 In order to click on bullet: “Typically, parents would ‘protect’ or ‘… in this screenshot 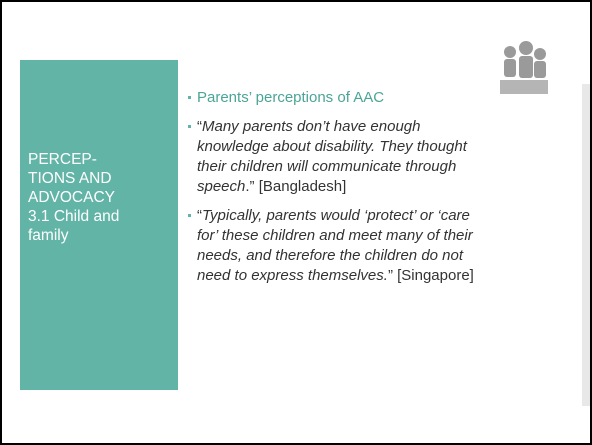, I will do `click(338, 246)`.